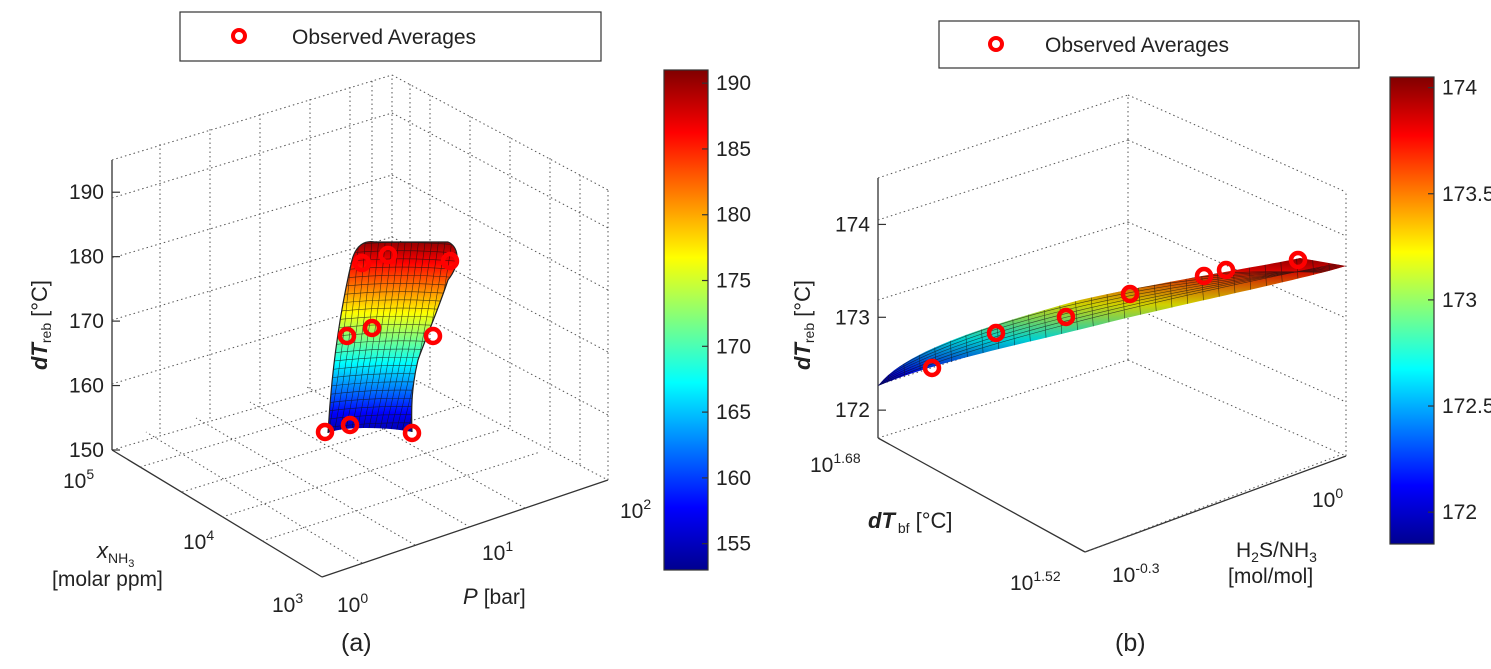 This screenshot has height=669, width=1491. What do you see at coordinates (1227, 536) in the screenshot?
I see `y-ticks-b: 10-0.3 100` at bounding box center [1227, 536].